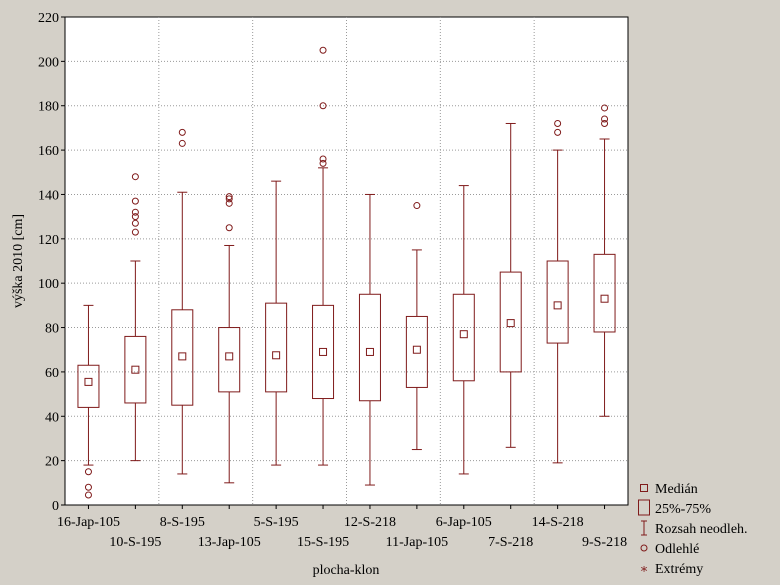 Image resolution: width=780 pixels, height=585 pixels. What do you see at coordinates (604, 542) in the screenshot?
I see `x-tick-label: 9-S-218` at bounding box center [604, 542].